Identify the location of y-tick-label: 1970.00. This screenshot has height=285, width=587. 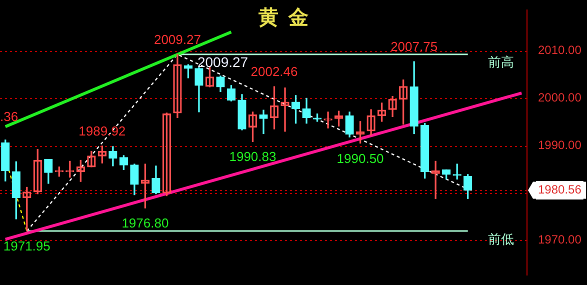
(560, 239).